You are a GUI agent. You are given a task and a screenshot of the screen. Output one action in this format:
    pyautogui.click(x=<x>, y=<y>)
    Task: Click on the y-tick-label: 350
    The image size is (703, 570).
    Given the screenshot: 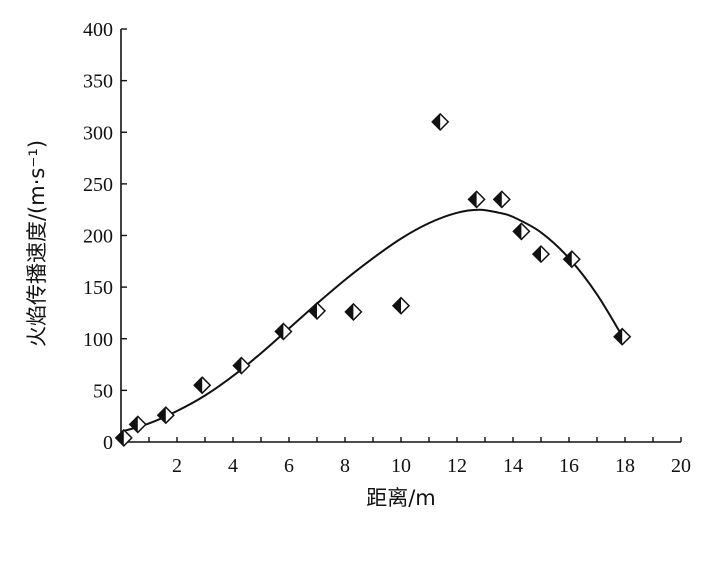 What is the action you would take?
    pyautogui.click(x=98, y=82)
    